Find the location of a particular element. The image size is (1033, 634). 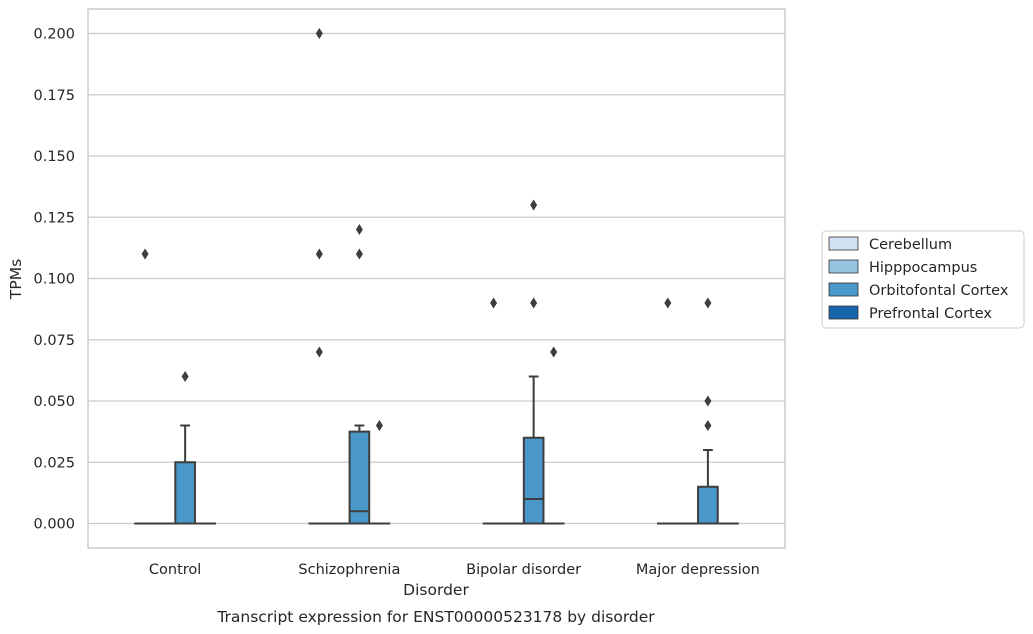

legend-label: Orbitofontal Cortex is located at coordinates (939, 291).